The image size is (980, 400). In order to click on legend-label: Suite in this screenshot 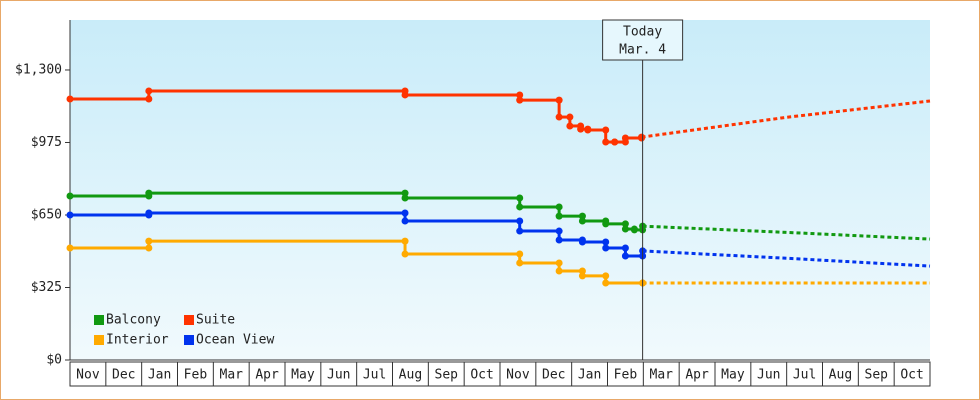, I will do `click(215, 320)`.